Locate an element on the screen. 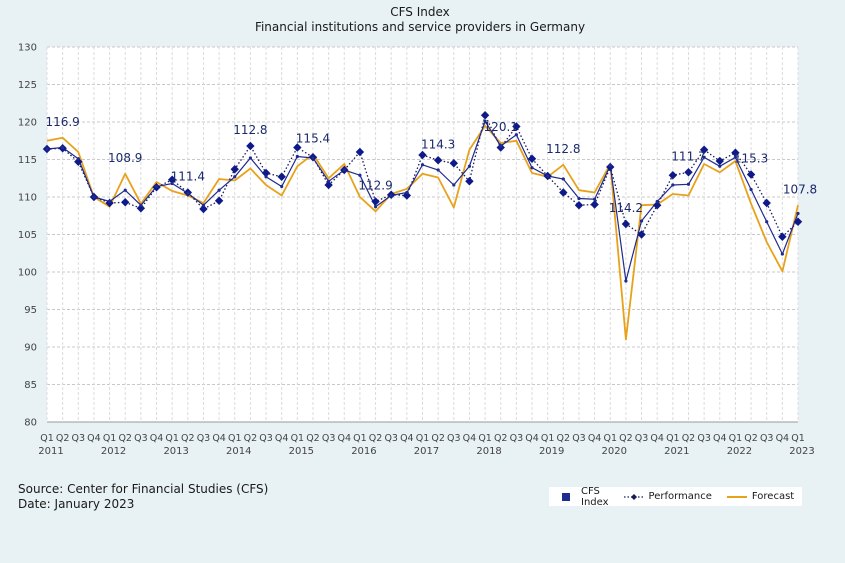 The height and width of the screenshot is (563, 845). x-year-label: 2015 is located at coordinates (301, 451).